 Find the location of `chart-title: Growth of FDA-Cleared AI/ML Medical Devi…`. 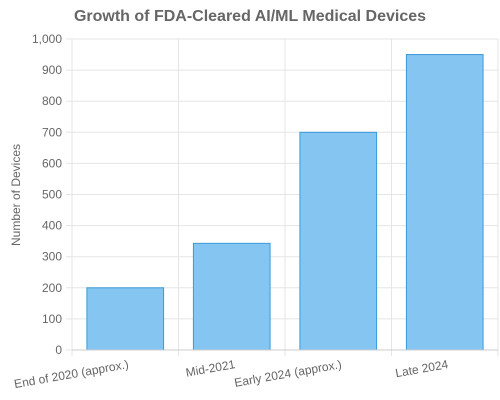

chart-title: Growth of FDA-Cleared AI/ML Medical Devi… is located at coordinates (250, 16).